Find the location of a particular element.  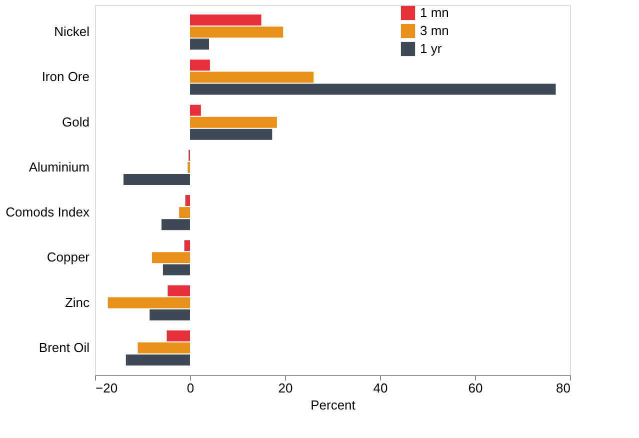

y-tick-label: Brent Oil is located at coordinates (64, 347).